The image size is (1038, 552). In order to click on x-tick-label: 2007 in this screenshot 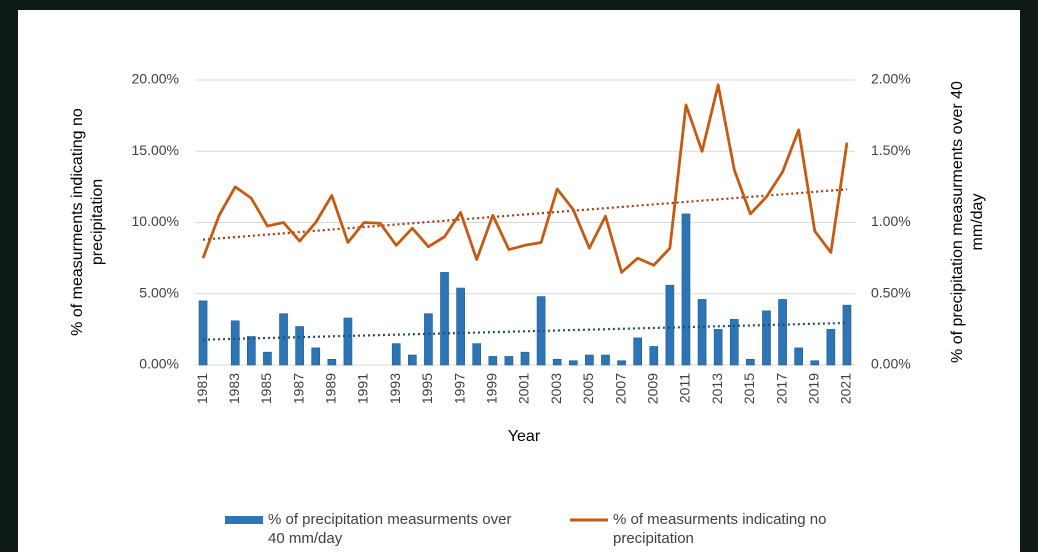, I will do `click(620, 388)`.